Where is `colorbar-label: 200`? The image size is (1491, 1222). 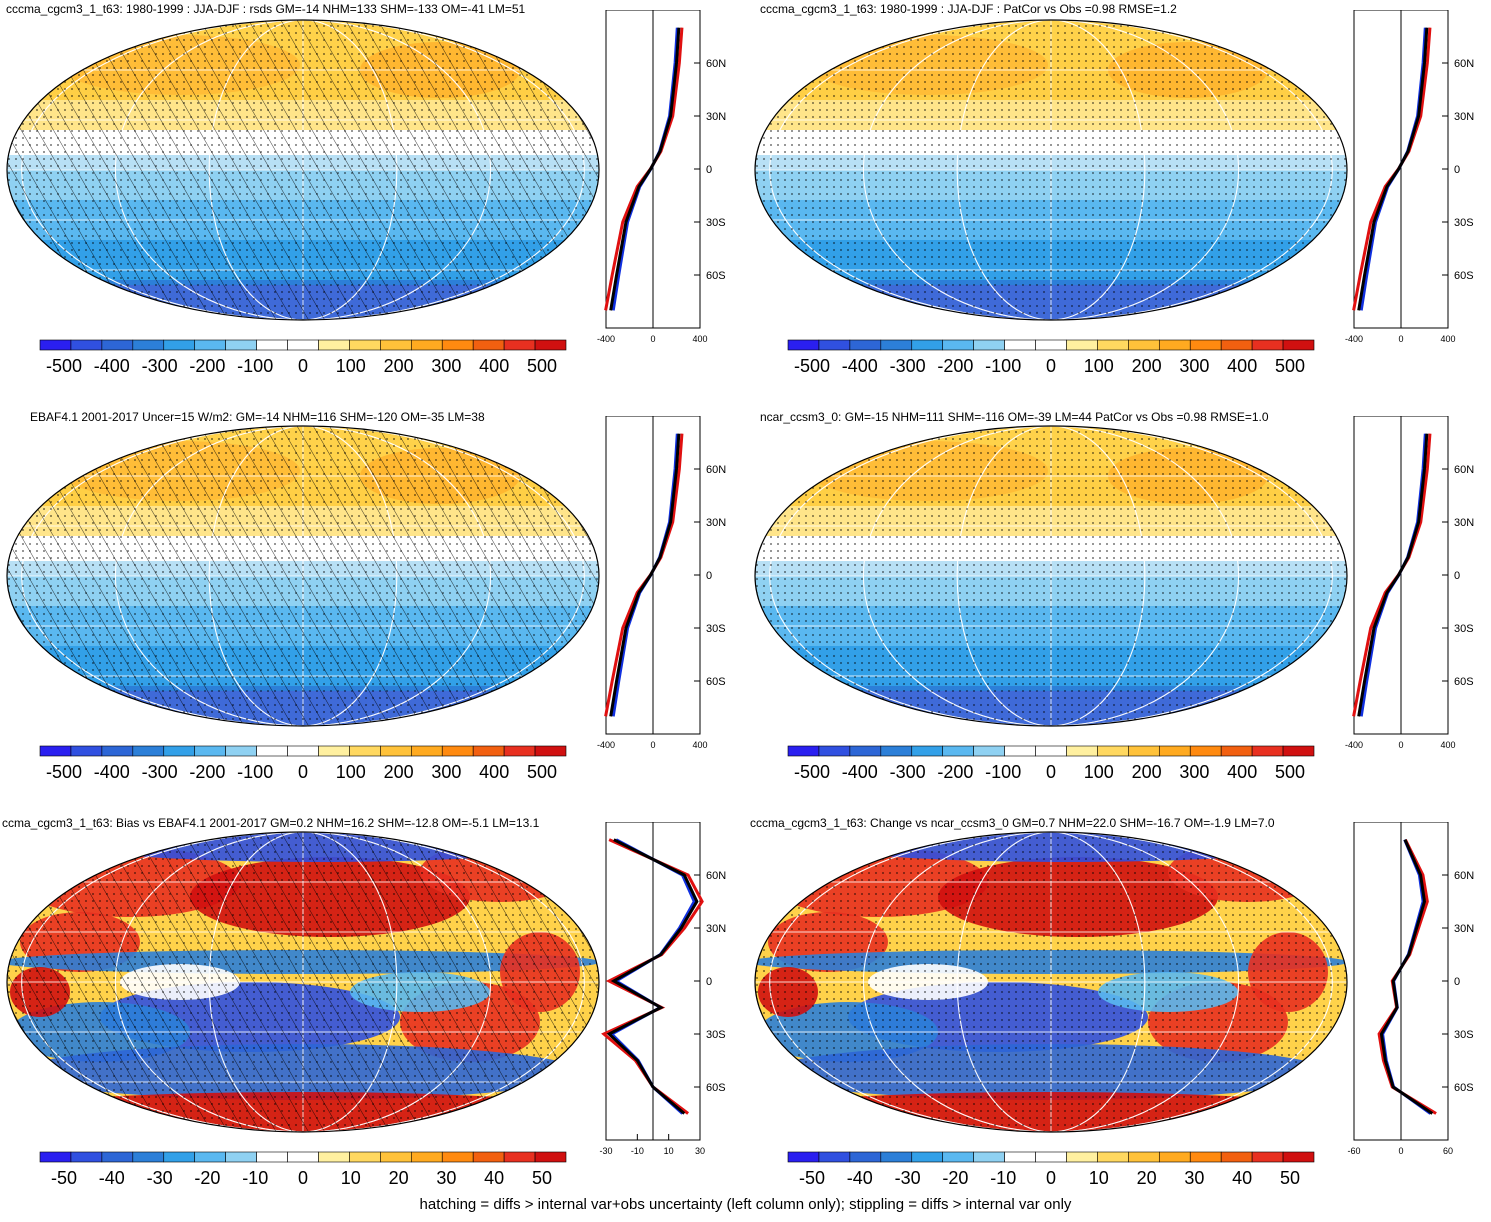 colorbar-label: 200 is located at coordinates (1147, 366).